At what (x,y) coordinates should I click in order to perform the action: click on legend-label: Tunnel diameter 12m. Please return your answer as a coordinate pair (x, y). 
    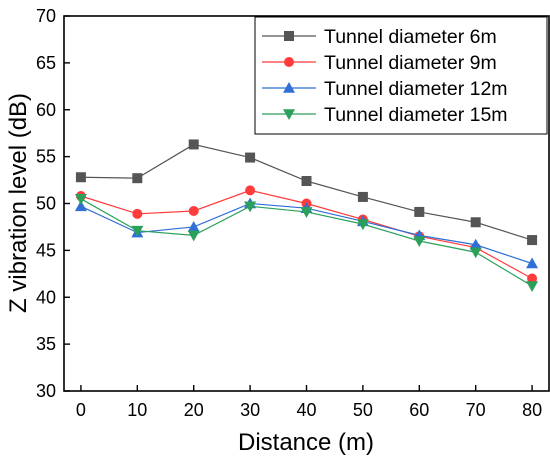
    Looking at the image, I should click on (416, 89).